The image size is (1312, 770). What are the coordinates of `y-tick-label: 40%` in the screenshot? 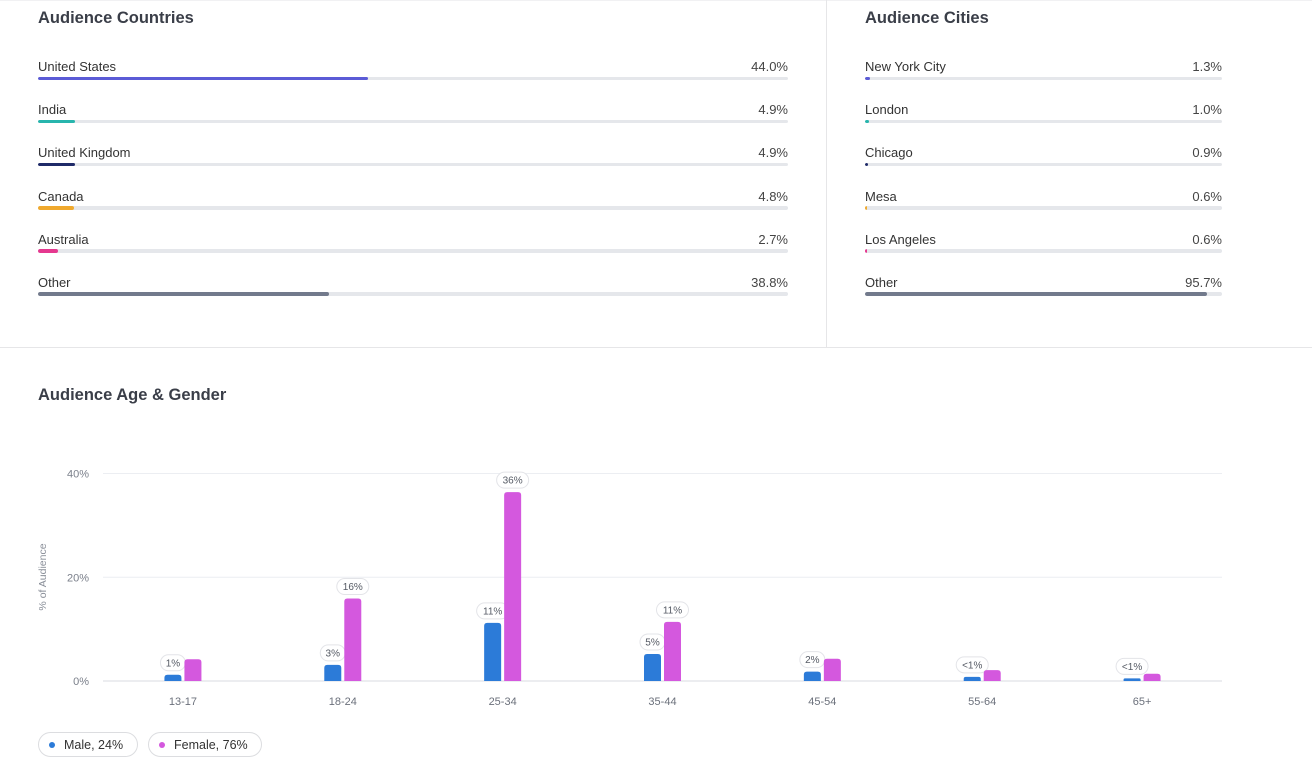 It's located at (78, 475).